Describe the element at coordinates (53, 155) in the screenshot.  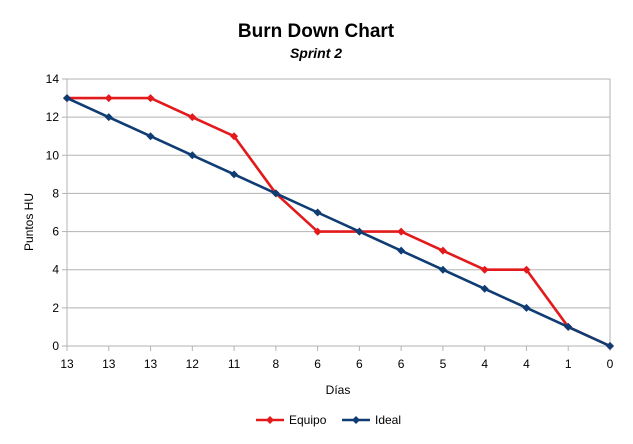
I see `y-tick-label: 10` at that location.